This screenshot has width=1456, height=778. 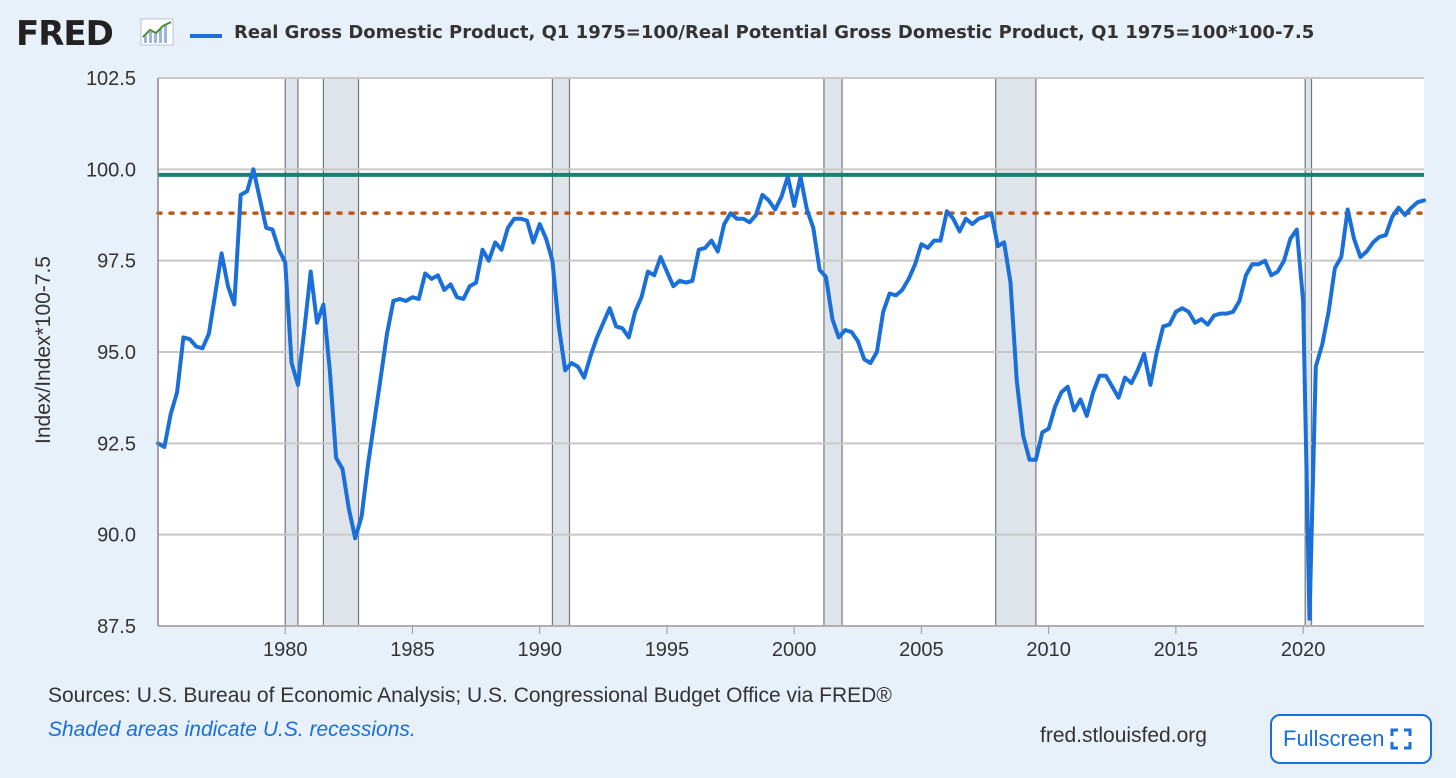 What do you see at coordinates (43, 350) in the screenshot?
I see `y-axis-label: Index/Index*100-7.5` at bounding box center [43, 350].